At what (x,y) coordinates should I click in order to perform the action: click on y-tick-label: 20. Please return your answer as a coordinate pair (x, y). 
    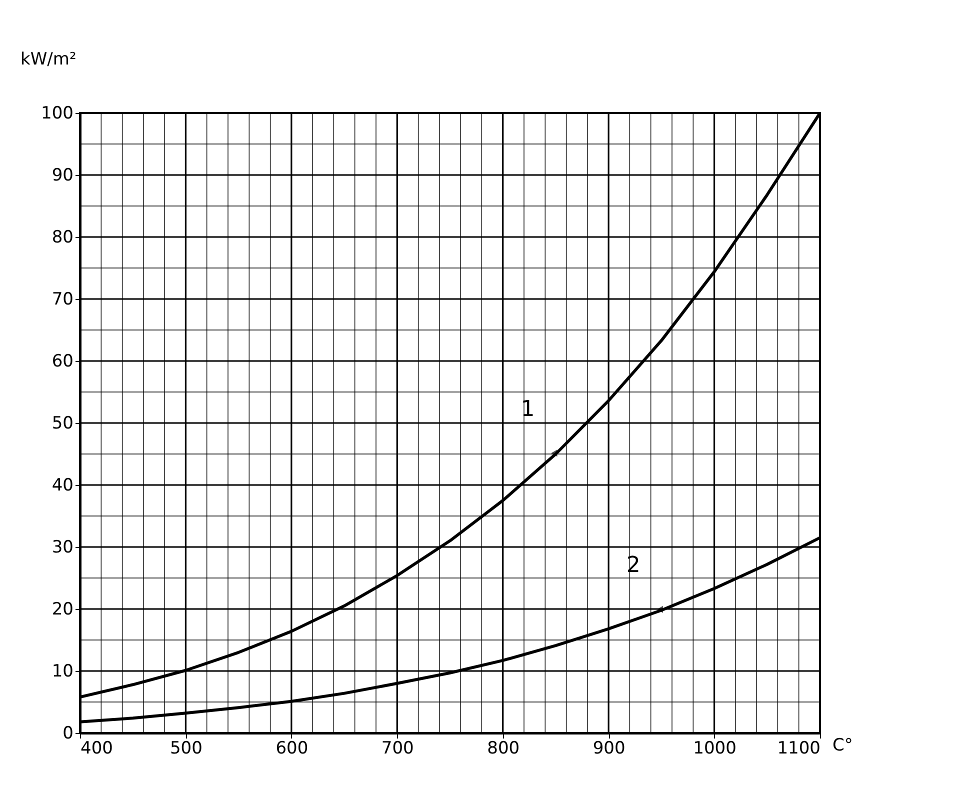
    Looking at the image, I should click on (63, 610).